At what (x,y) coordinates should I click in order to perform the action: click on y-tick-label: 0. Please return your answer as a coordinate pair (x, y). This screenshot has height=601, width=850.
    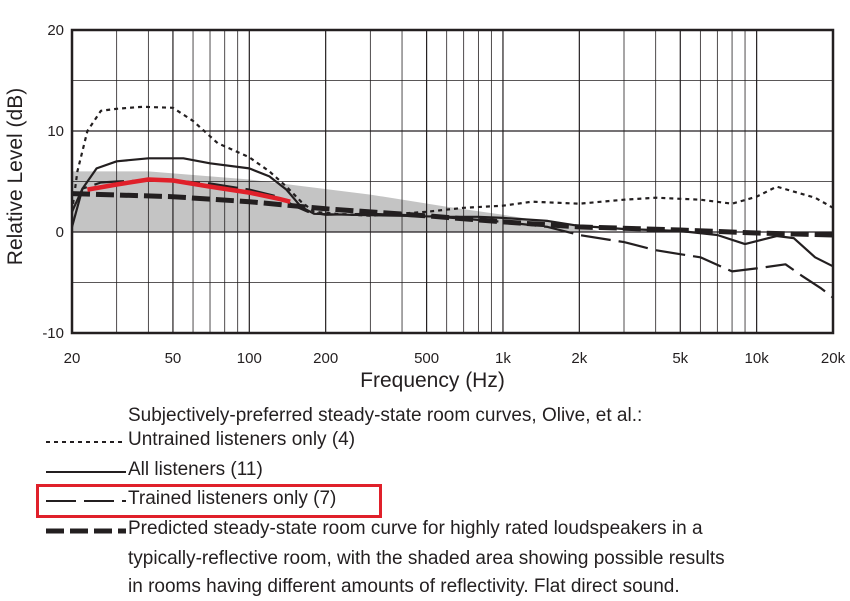
    Looking at the image, I should click on (60, 232).